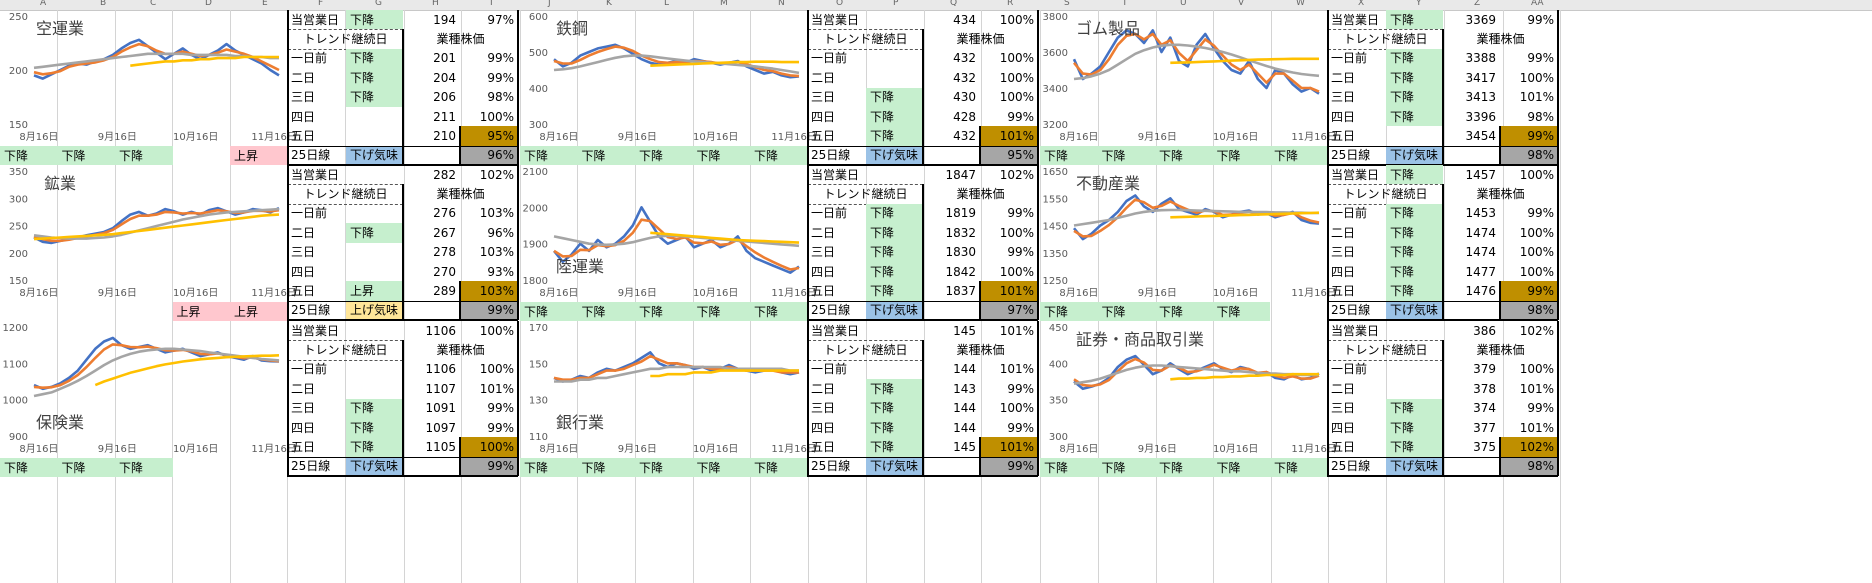 Image resolution: width=1872 pixels, height=583 pixels. I want to click on day-value: 3454, so click(1480, 136).